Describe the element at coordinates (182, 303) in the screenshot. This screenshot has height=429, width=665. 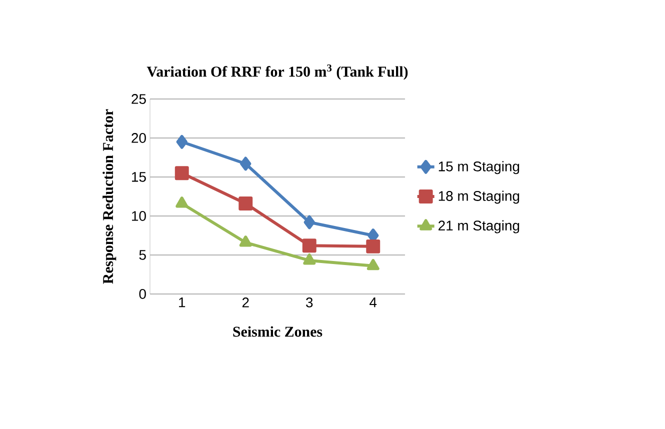
I see `x-tick-label: 1` at that location.